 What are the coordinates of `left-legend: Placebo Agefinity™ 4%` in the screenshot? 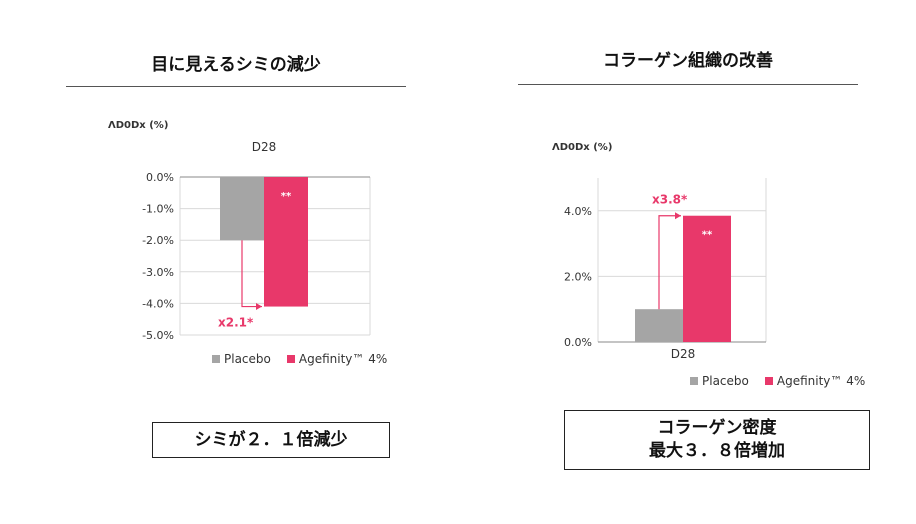 It's located at (307, 359).